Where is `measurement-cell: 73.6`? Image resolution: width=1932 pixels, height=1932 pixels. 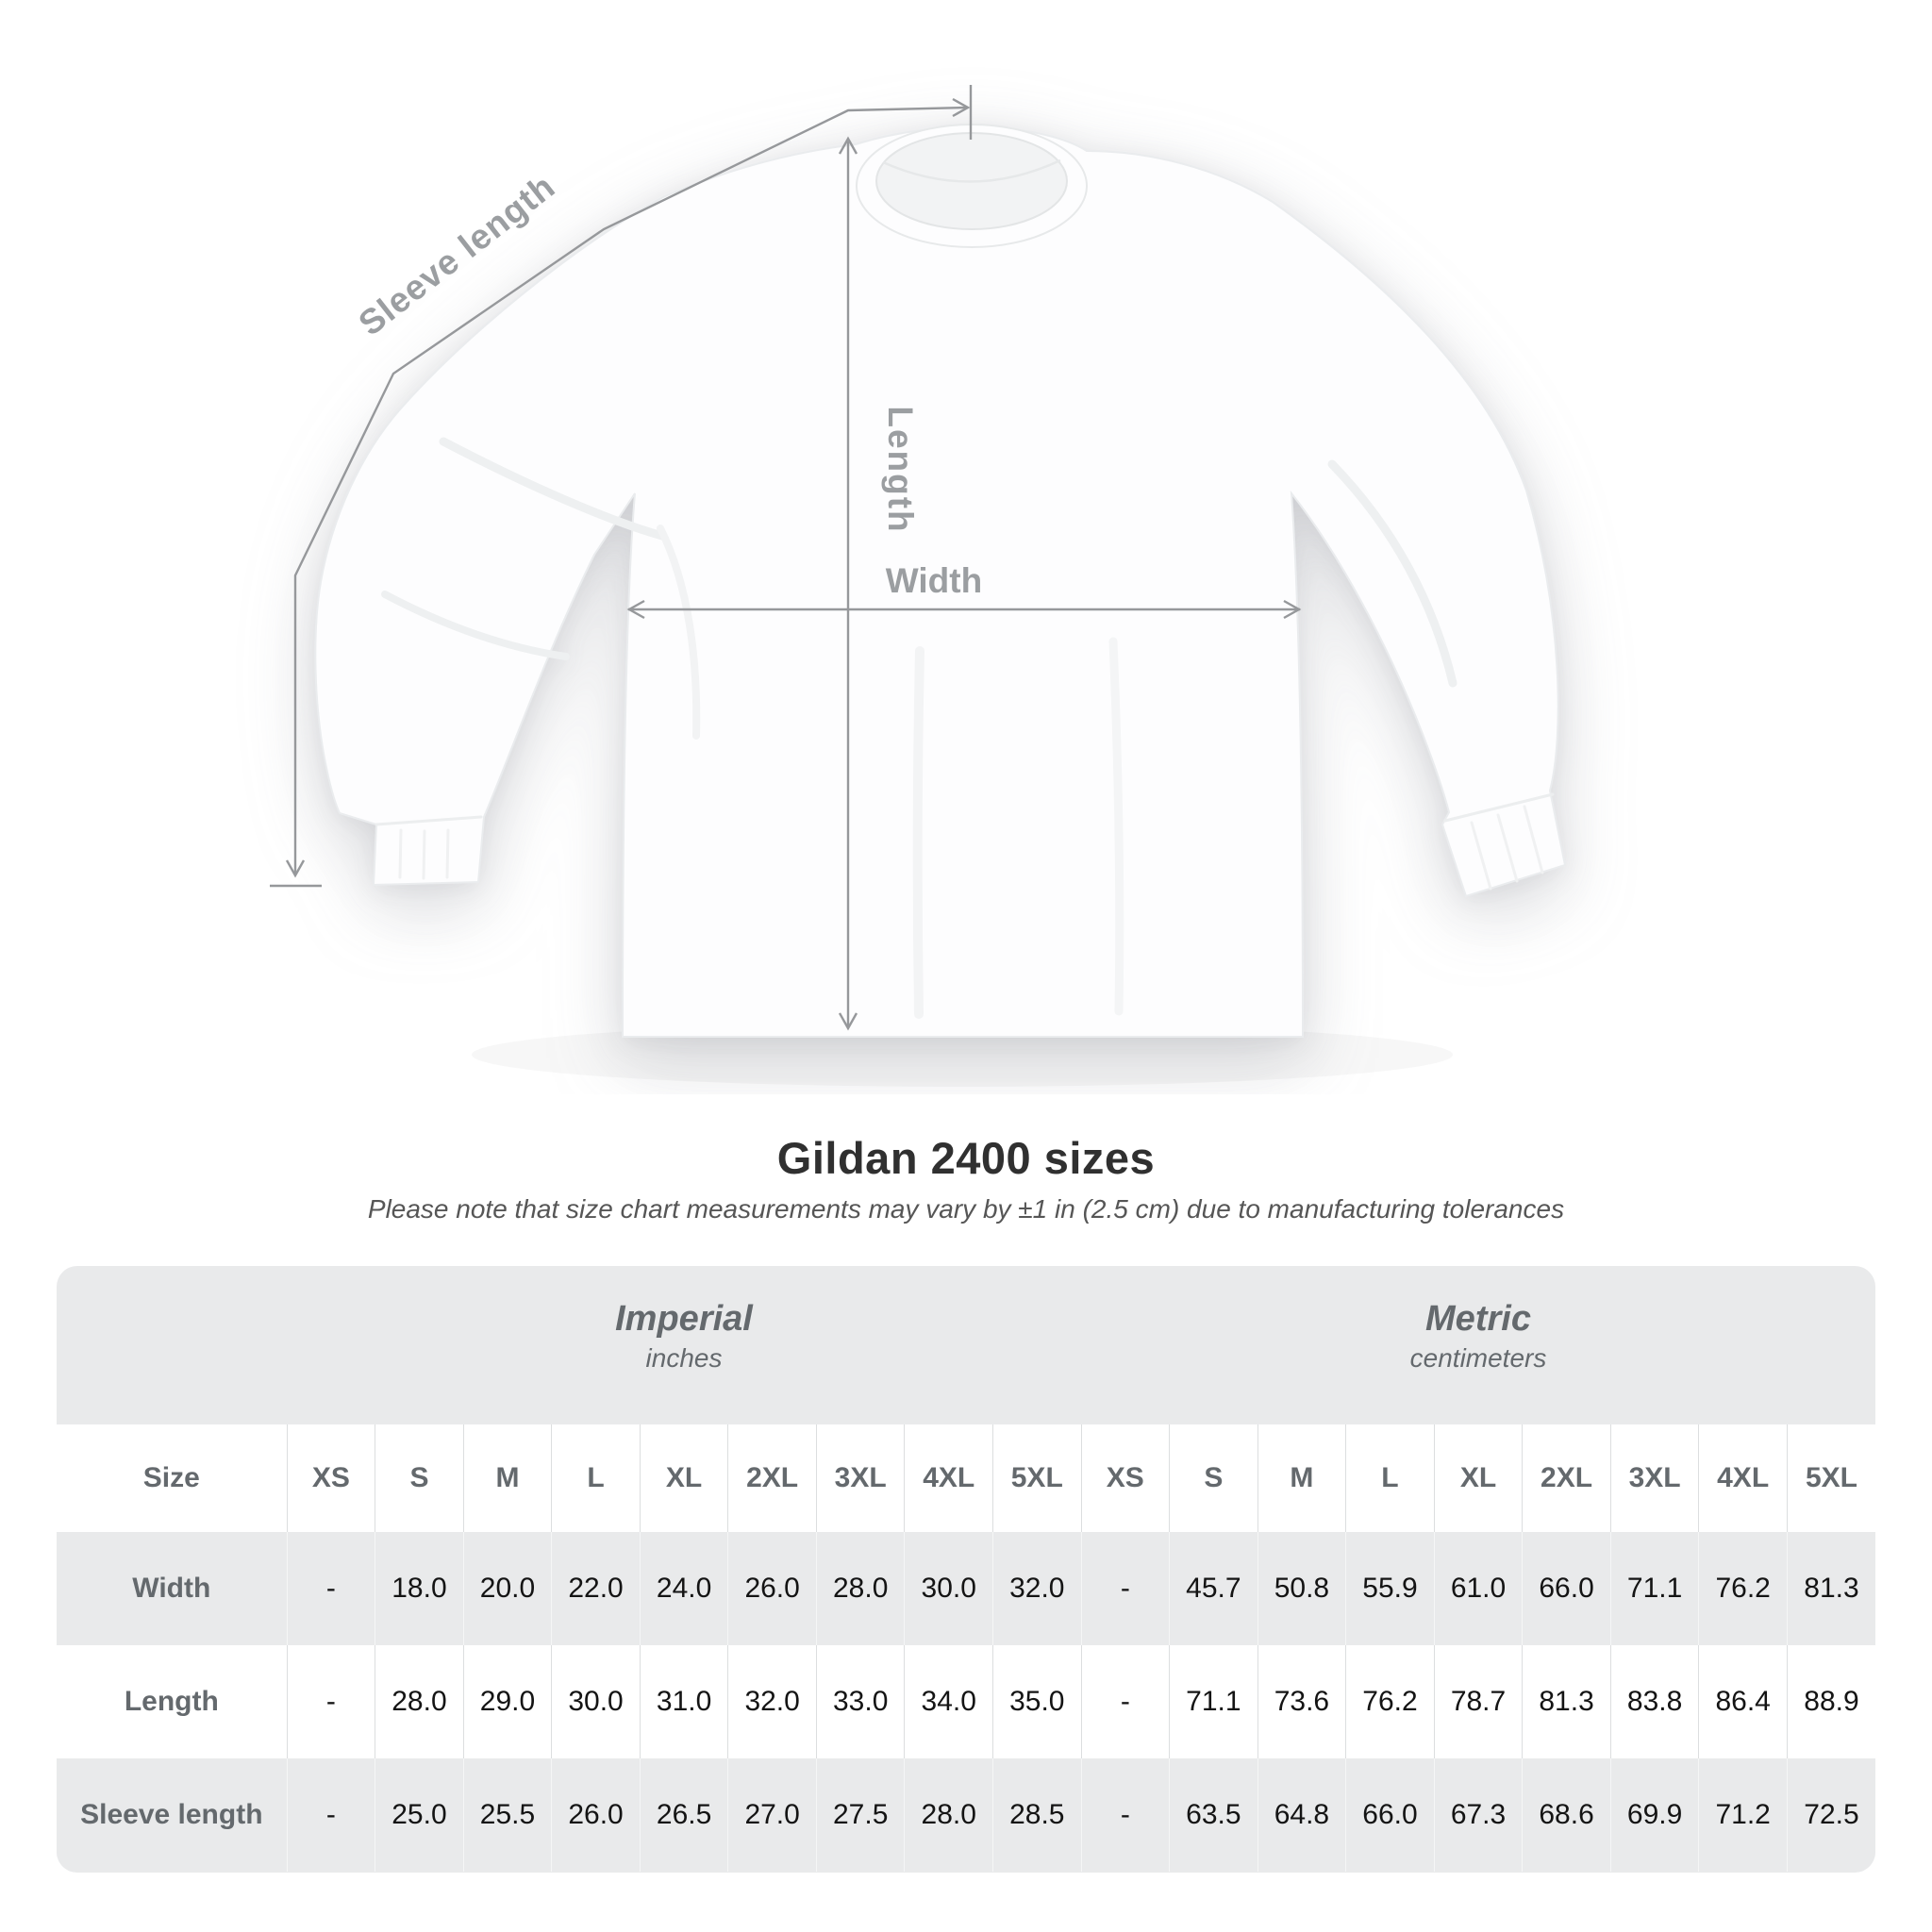
measurement-cell: 73.6 is located at coordinates (1302, 1701).